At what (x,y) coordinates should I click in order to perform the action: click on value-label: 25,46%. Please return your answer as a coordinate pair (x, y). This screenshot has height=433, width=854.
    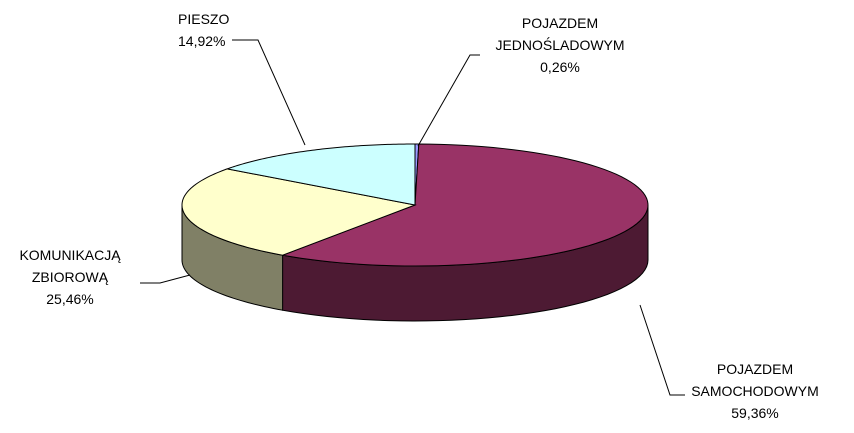
    Looking at the image, I should click on (70, 299).